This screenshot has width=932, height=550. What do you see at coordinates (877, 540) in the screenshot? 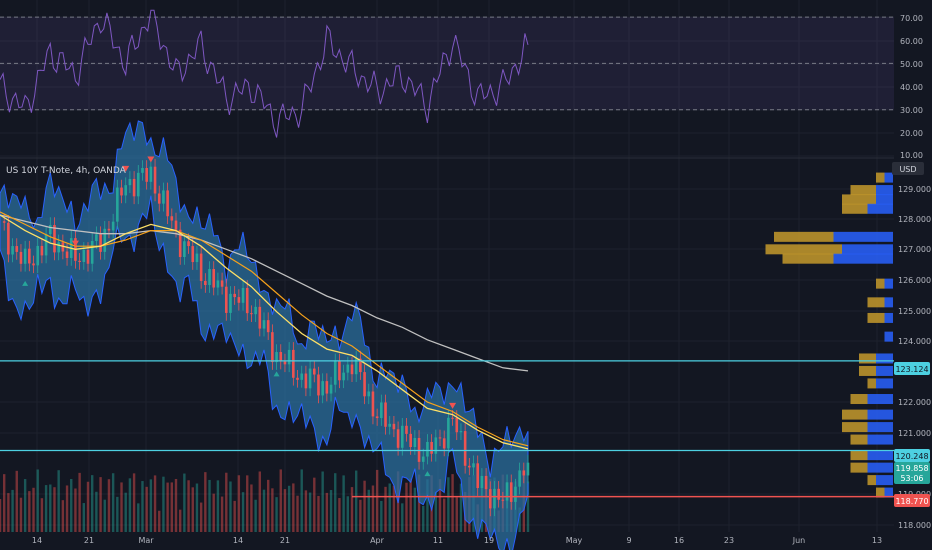
I see `time-tick: 13` at bounding box center [877, 540].